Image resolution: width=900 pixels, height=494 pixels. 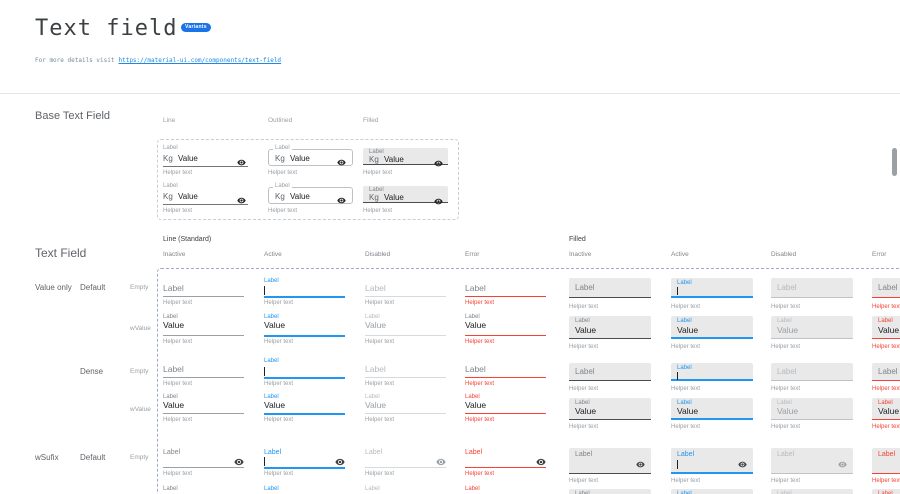 I want to click on text-field-line-active-dense-wvalue: Label Value Helper text, so click(x=304, y=409).